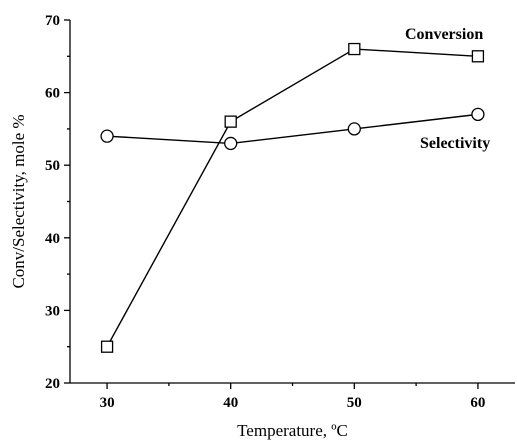 This screenshot has height=442, width=517. Describe the element at coordinates (292, 430) in the screenshot. I see `x-axis-title: Temperature, ºC` at that location.